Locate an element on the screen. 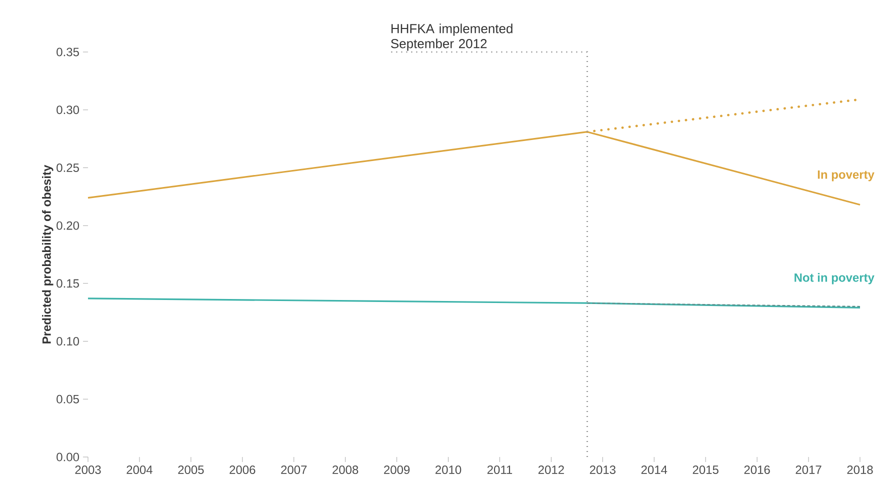 This screenshot has width=880, height=485. y-tick-label: 0.10 is located at coordinates (68, 341).